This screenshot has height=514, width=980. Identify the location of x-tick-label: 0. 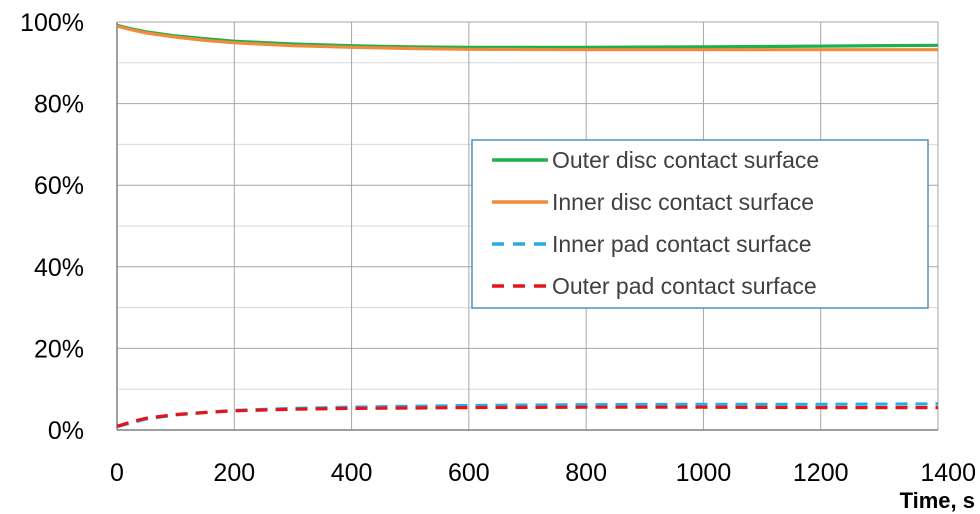
(117, 473).